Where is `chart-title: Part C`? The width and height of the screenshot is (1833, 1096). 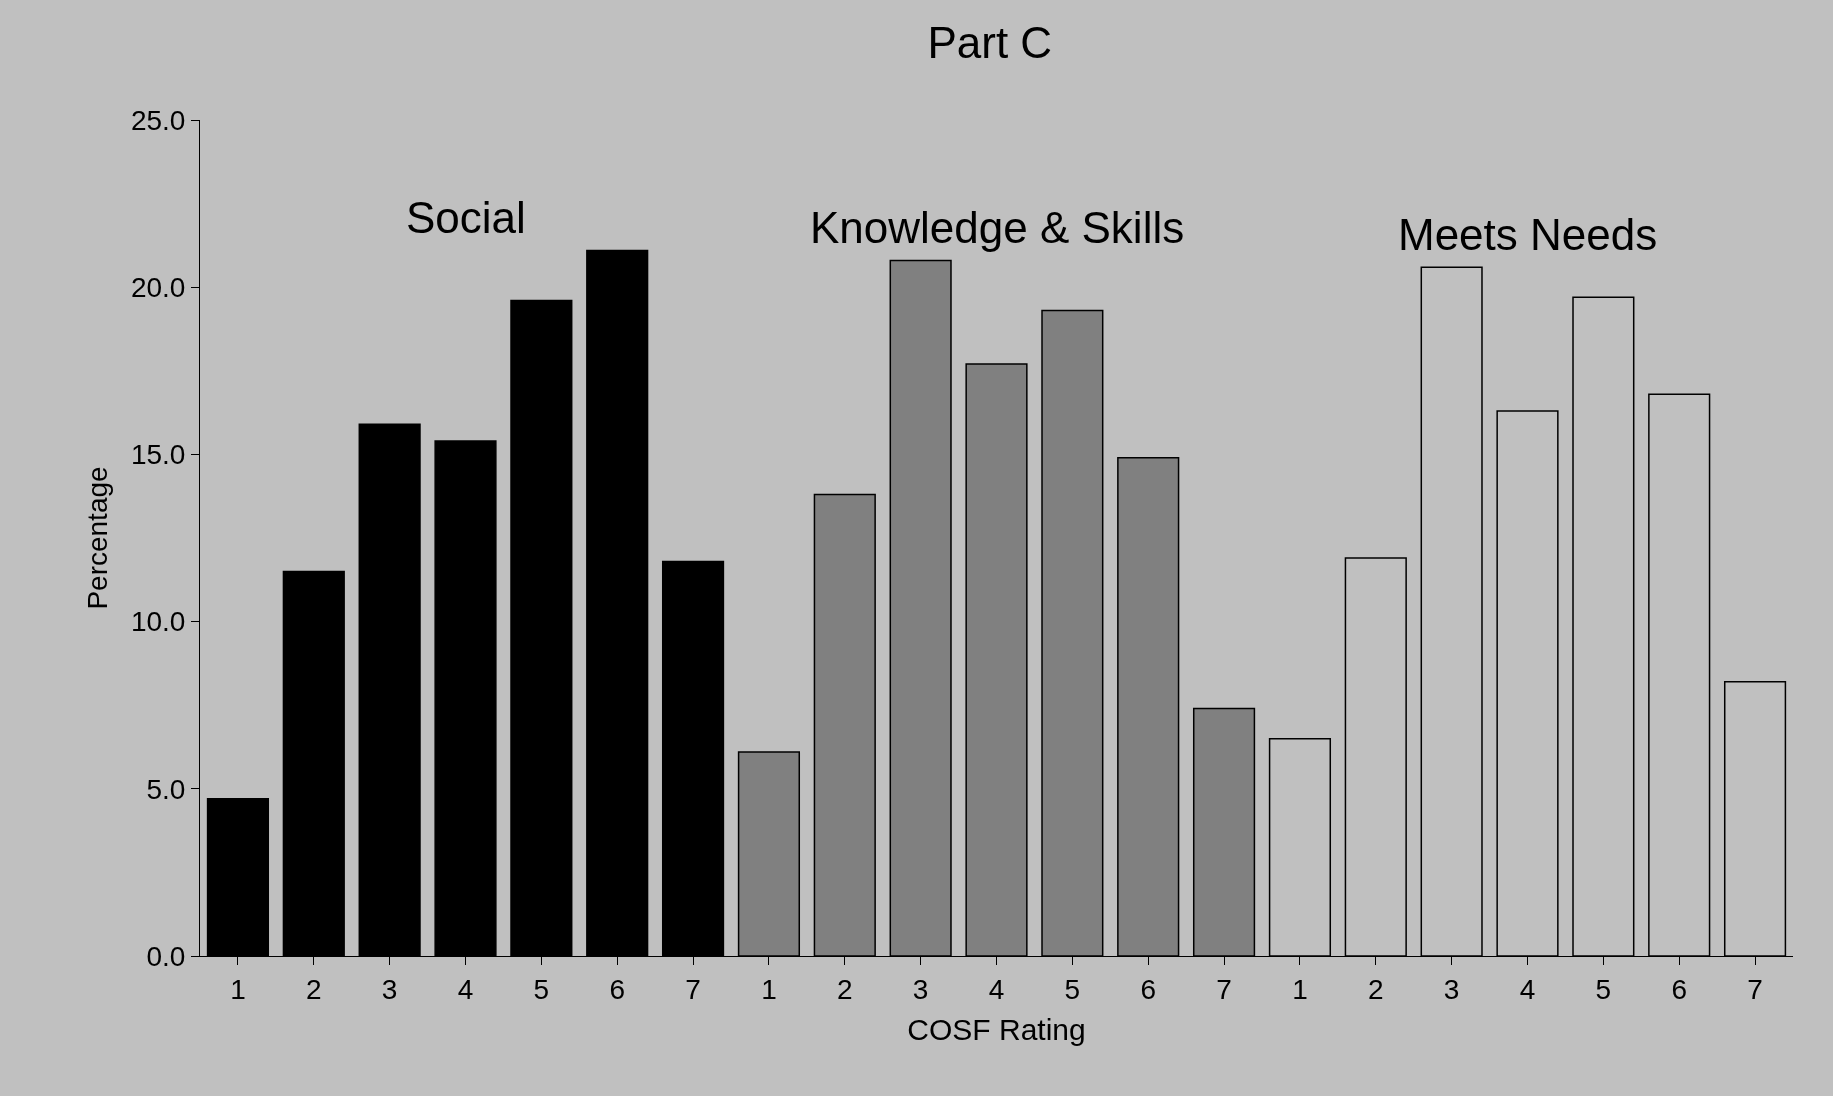
chart-title: Part C is located at coordinates (990, 43).